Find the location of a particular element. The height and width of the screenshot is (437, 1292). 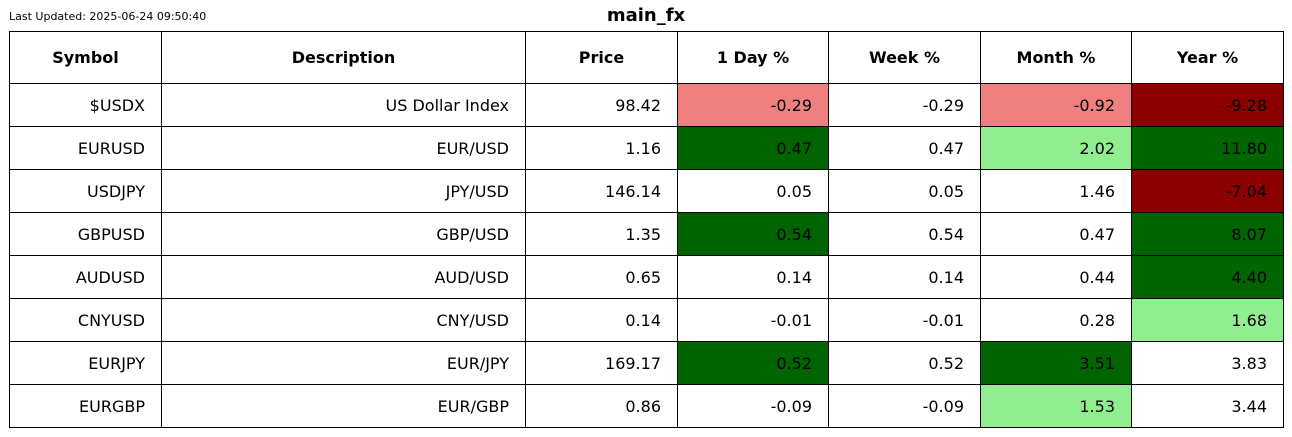

cell-1-day-pct: -0.29 is located at coordinates (753, 105).